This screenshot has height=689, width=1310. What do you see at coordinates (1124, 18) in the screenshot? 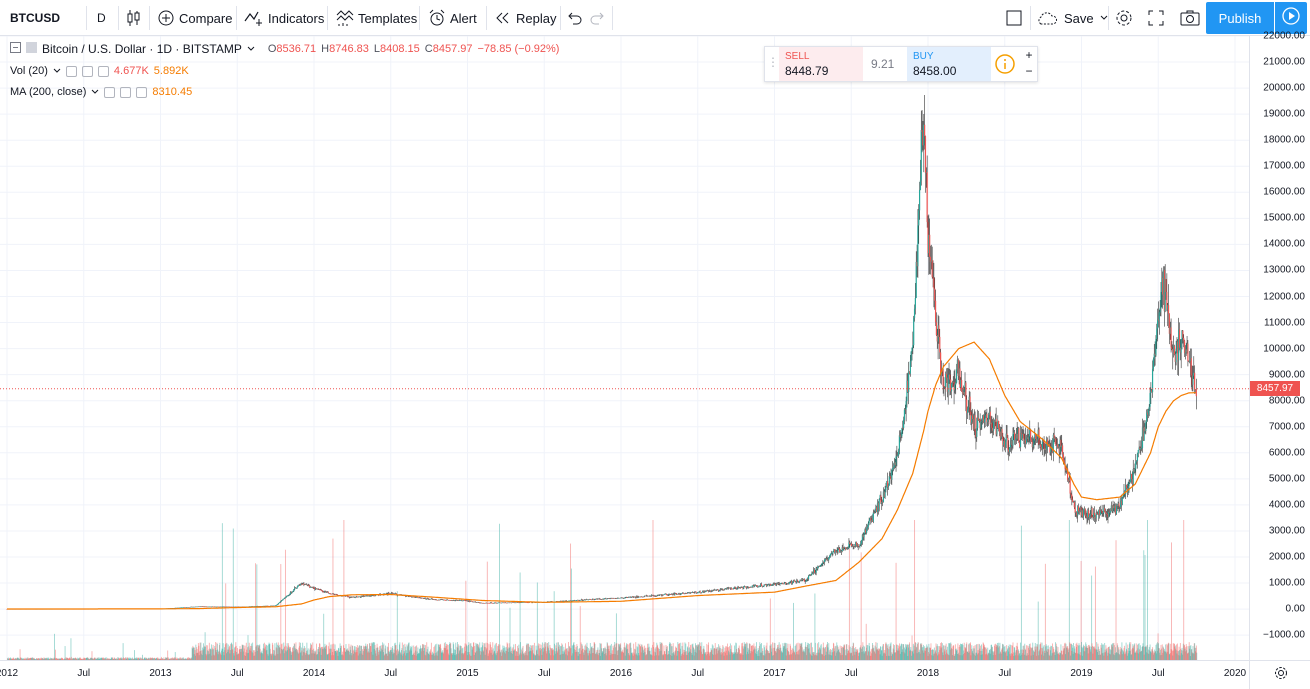
I see `settings-button` at bounding box center [1124, 18].